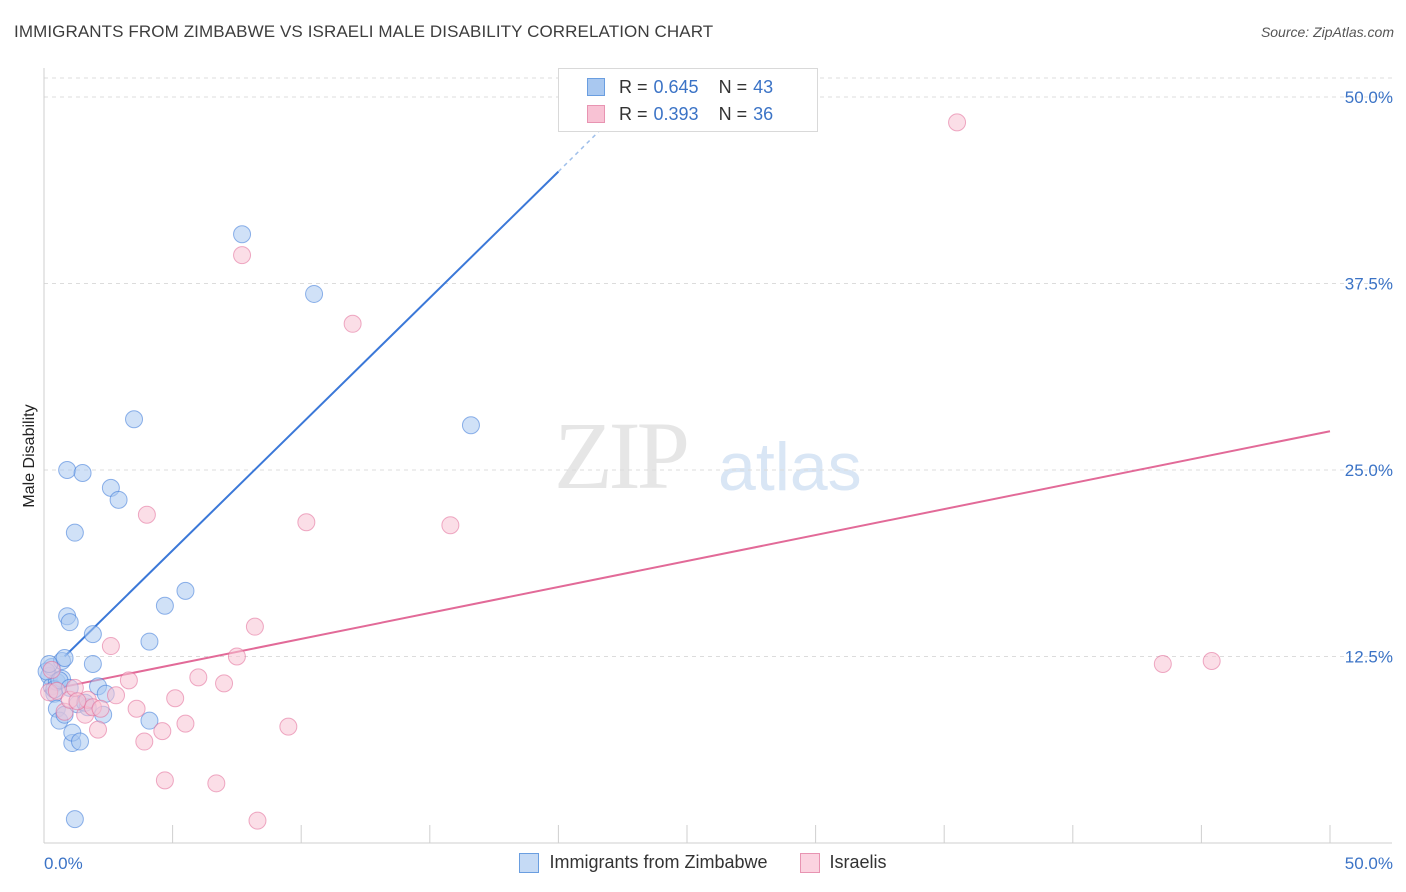 Image resolution: width=1406 pixels, height=892 pixels. I want to click on legend-n-value: 36, so click(763, 113).